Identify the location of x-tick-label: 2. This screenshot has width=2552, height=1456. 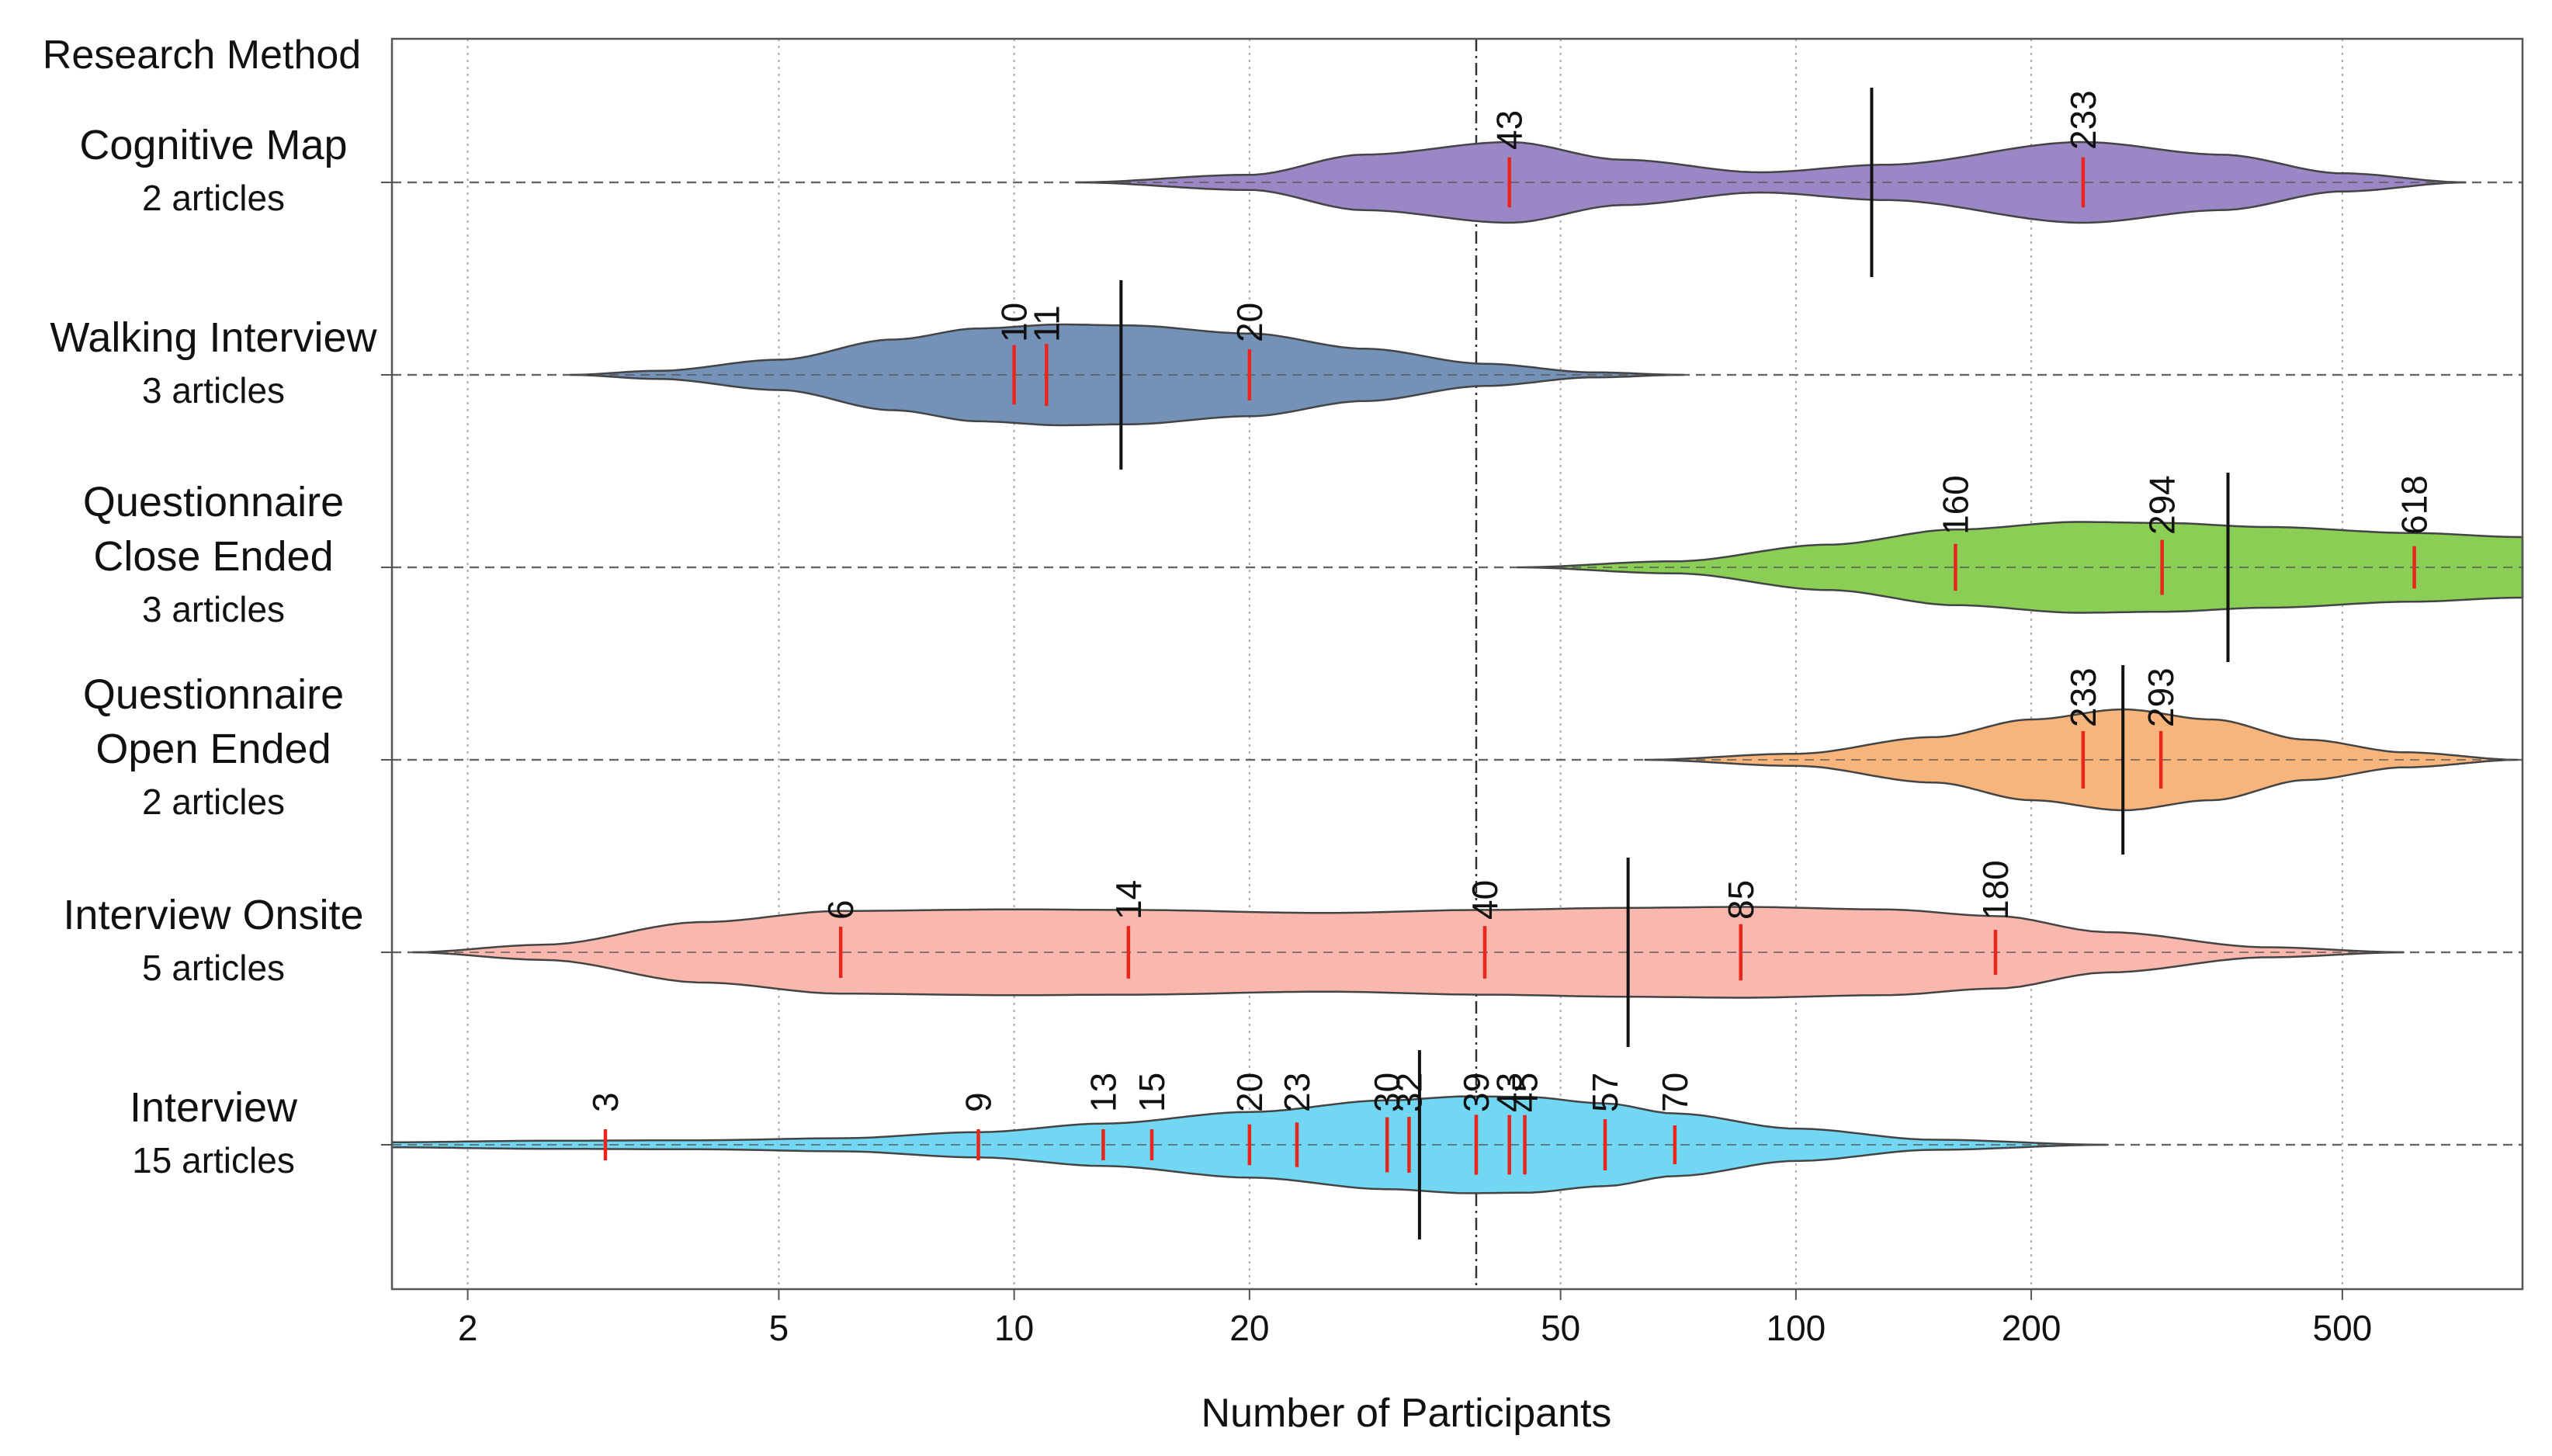
(468, 1328).